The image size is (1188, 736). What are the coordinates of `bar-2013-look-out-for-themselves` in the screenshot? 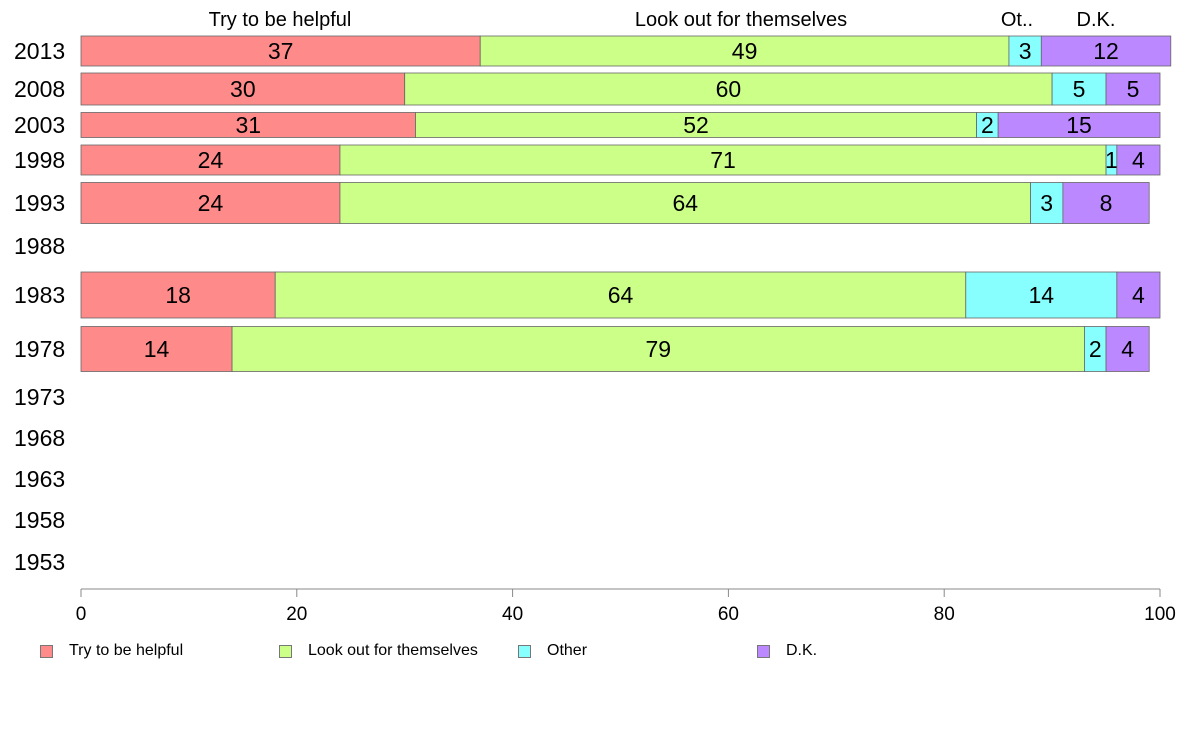 It's located at (744, 51).